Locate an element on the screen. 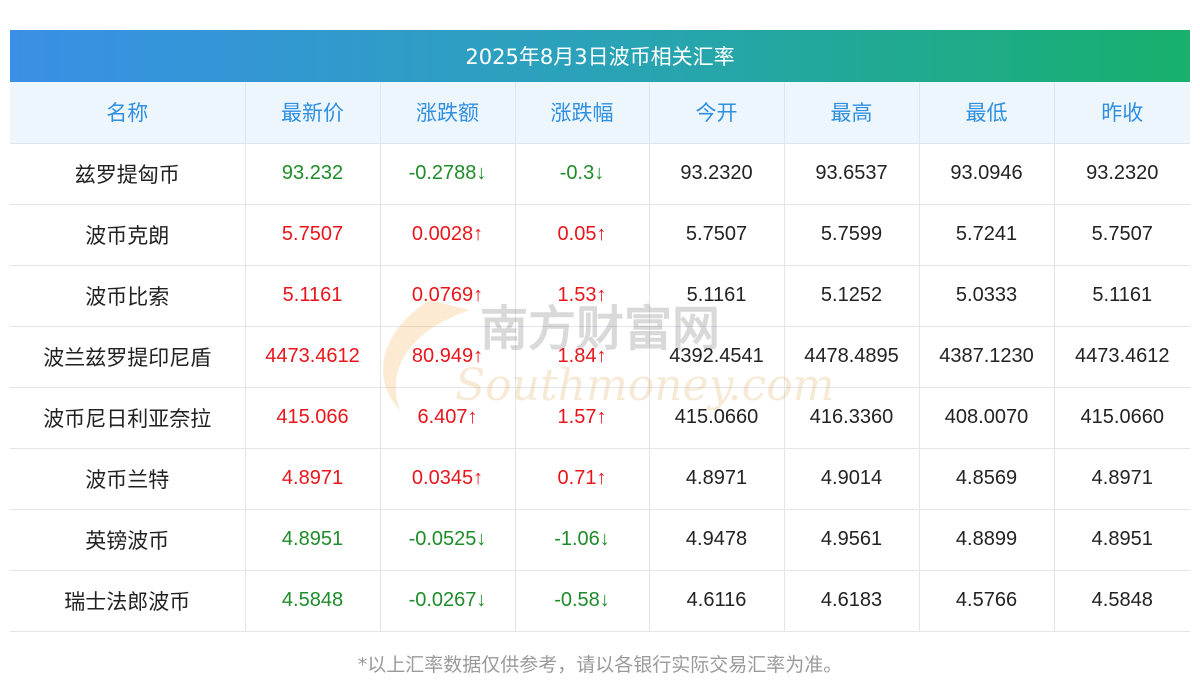 Image resolution: width=1200 pixels, height=698 pixels. cell-latest: 4.8971 is located at coordinates (313, 479).